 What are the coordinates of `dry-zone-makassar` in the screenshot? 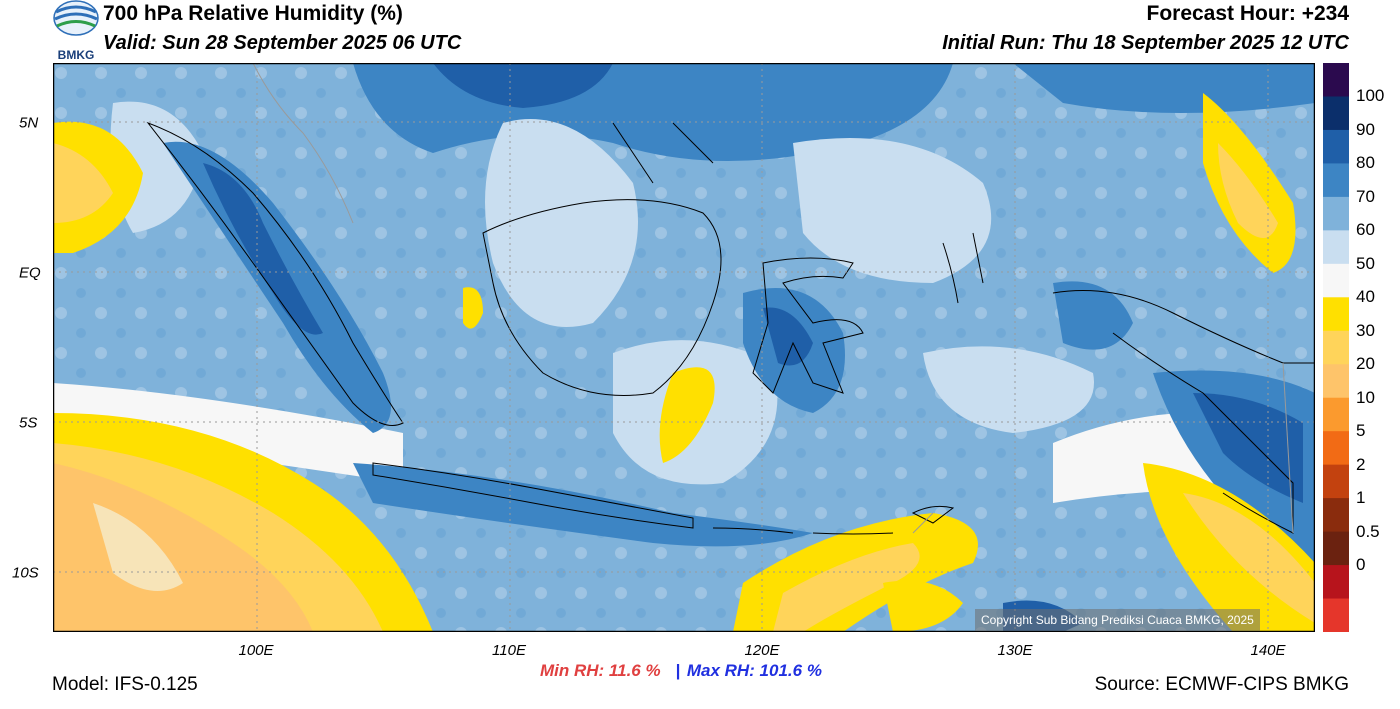 It's located at (687, 415).